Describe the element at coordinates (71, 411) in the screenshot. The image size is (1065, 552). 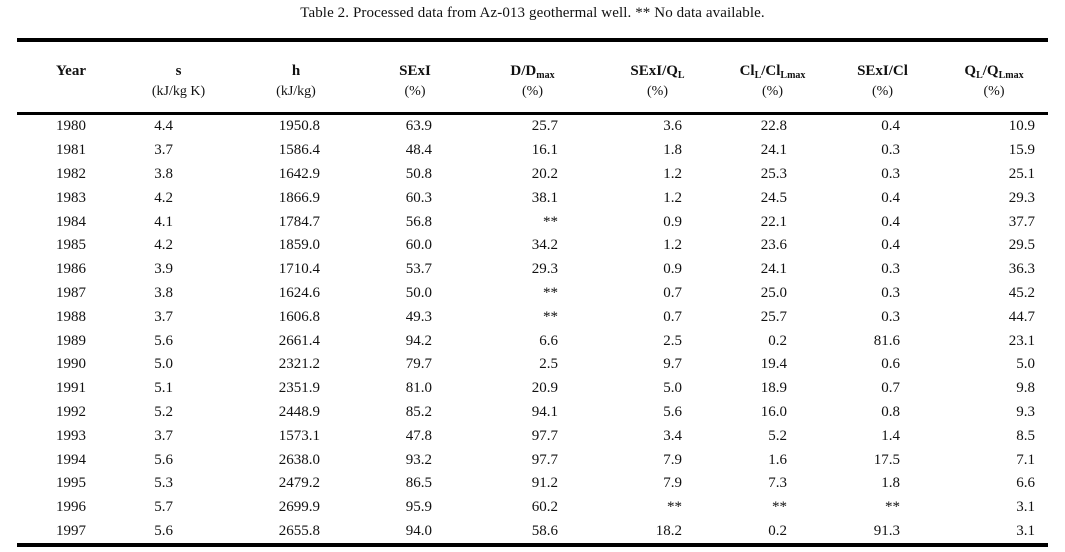
I see `cell-year: 1992` at that location.